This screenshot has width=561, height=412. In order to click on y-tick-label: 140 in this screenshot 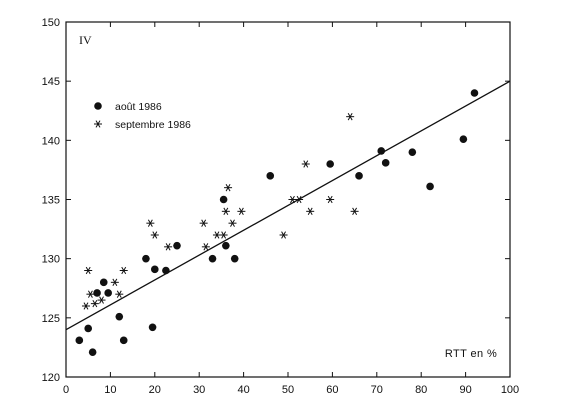, I will do `click(51, 141)`.